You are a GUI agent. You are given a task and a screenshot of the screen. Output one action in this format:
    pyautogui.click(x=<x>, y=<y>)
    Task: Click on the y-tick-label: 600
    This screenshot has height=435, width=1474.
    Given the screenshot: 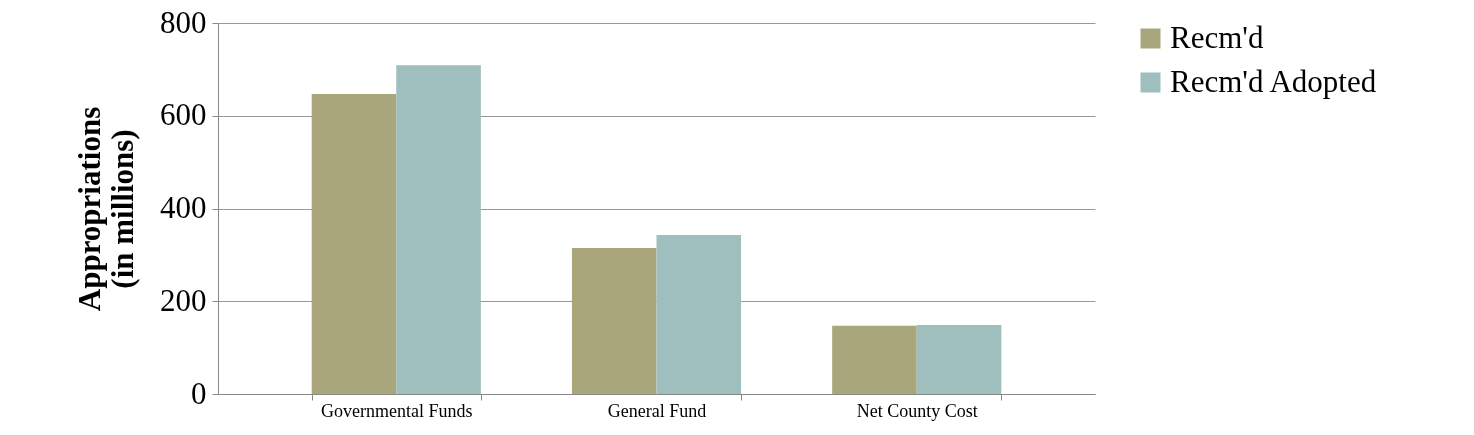 What is the action you would take?
    pyautogui.click(x=183, y=115)
    